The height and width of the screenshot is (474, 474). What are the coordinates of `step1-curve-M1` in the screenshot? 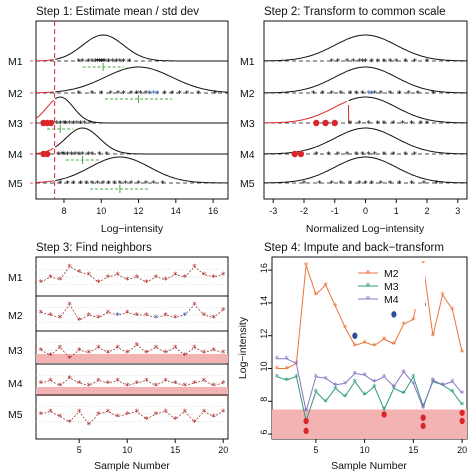 It's located at (141, 48).